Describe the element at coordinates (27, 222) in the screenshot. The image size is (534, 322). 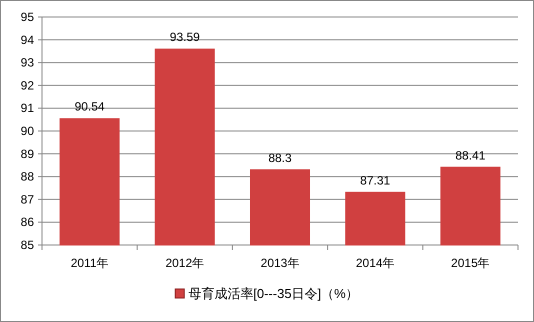
I see `y-tick-label: 86` at that location.